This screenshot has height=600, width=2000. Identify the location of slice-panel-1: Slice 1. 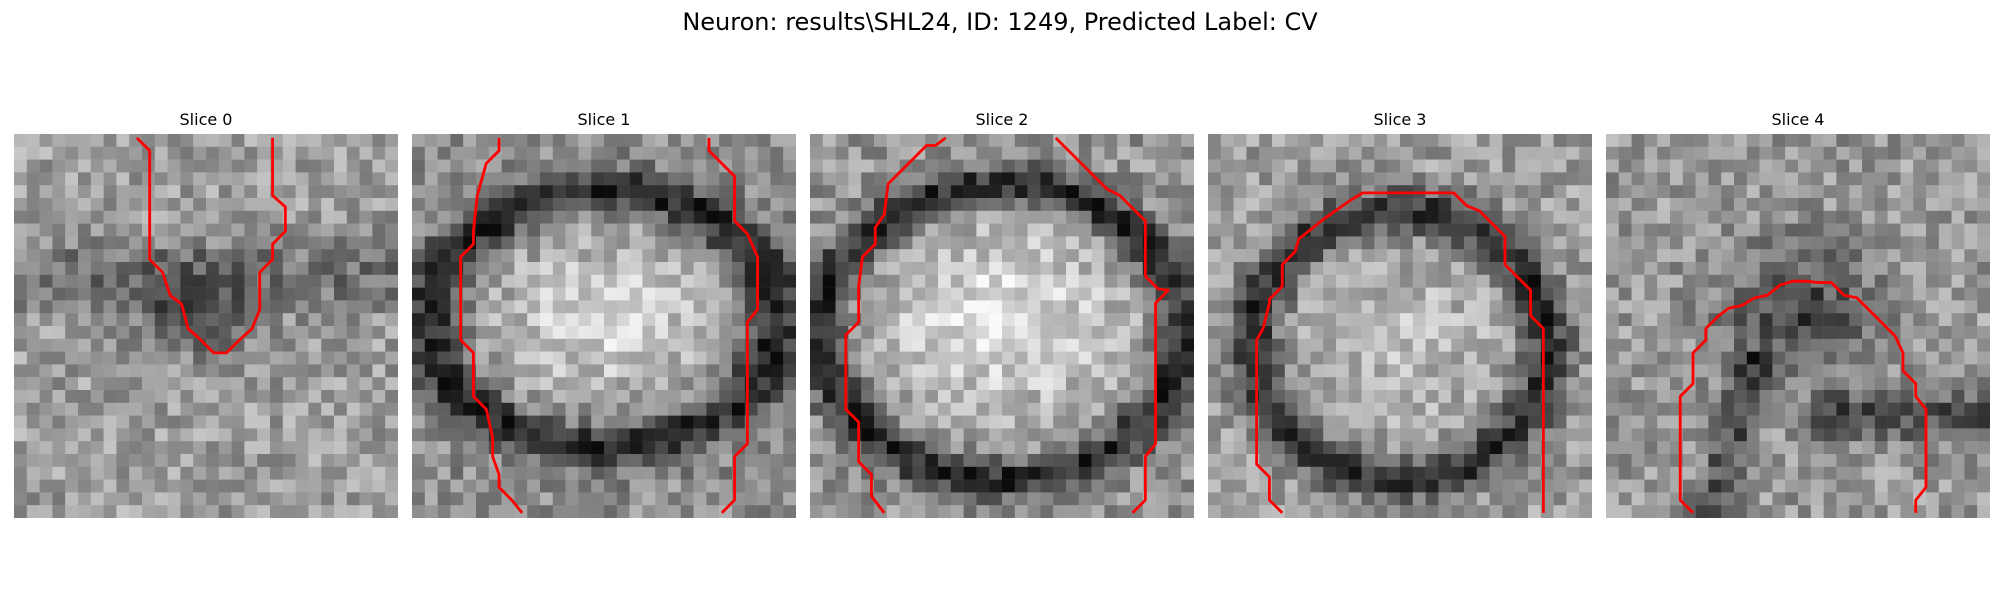
(604, 314).